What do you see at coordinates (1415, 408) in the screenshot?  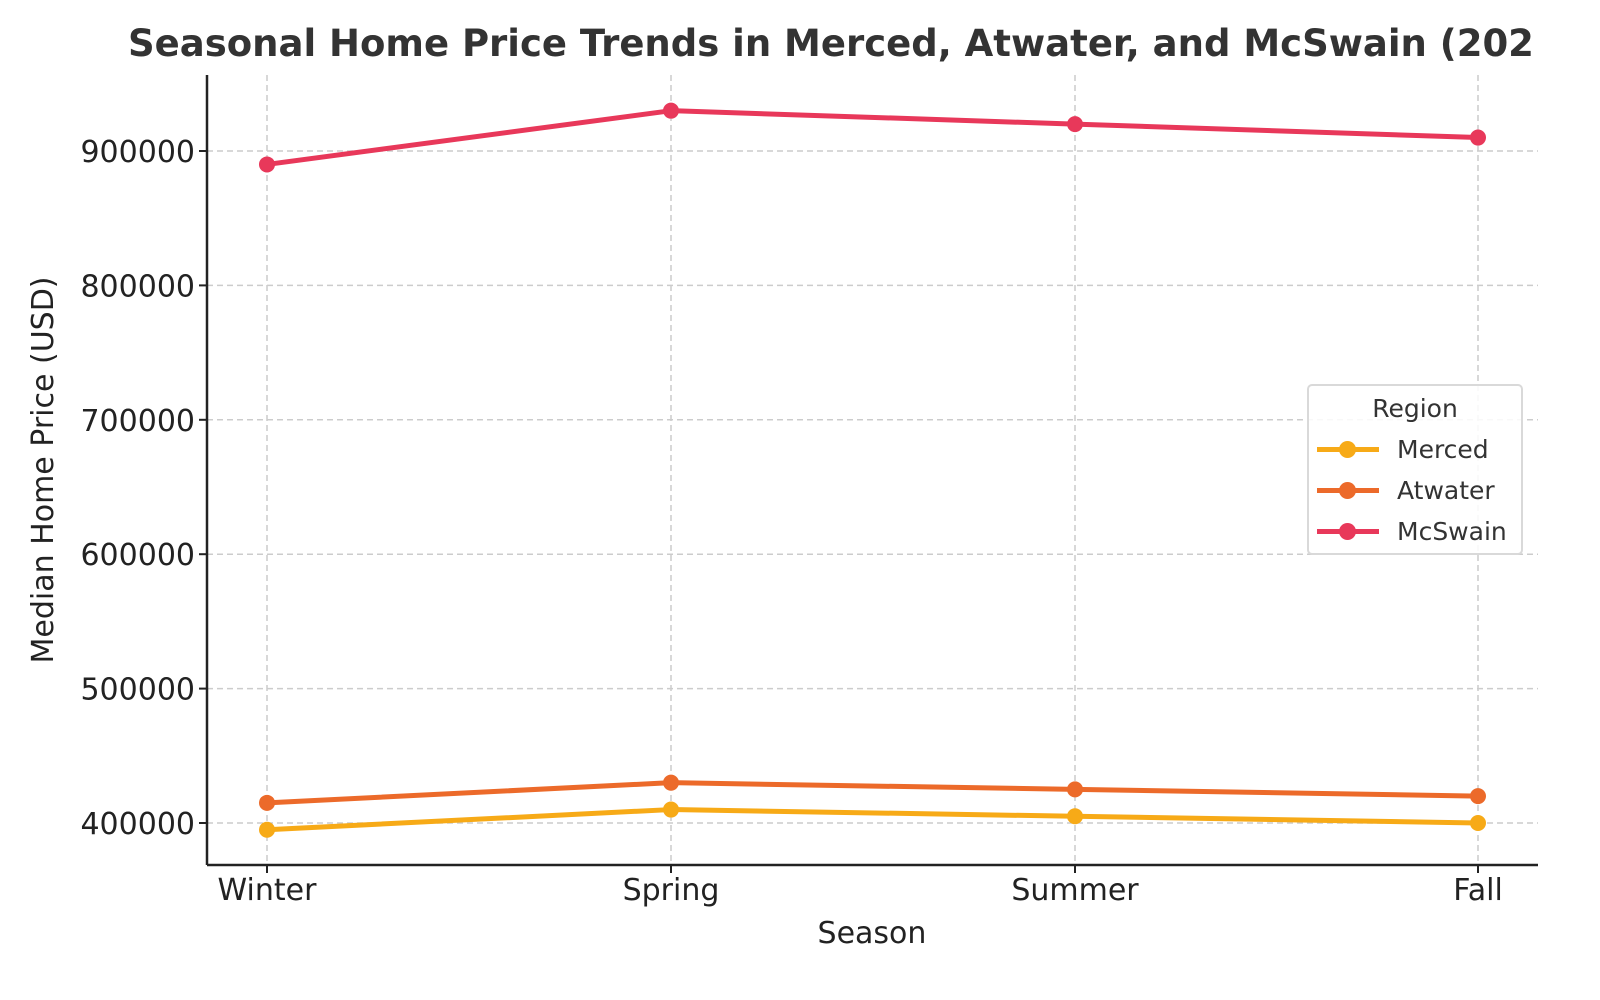 I see `legend-title: Region` at bounding box center [1415, 408].